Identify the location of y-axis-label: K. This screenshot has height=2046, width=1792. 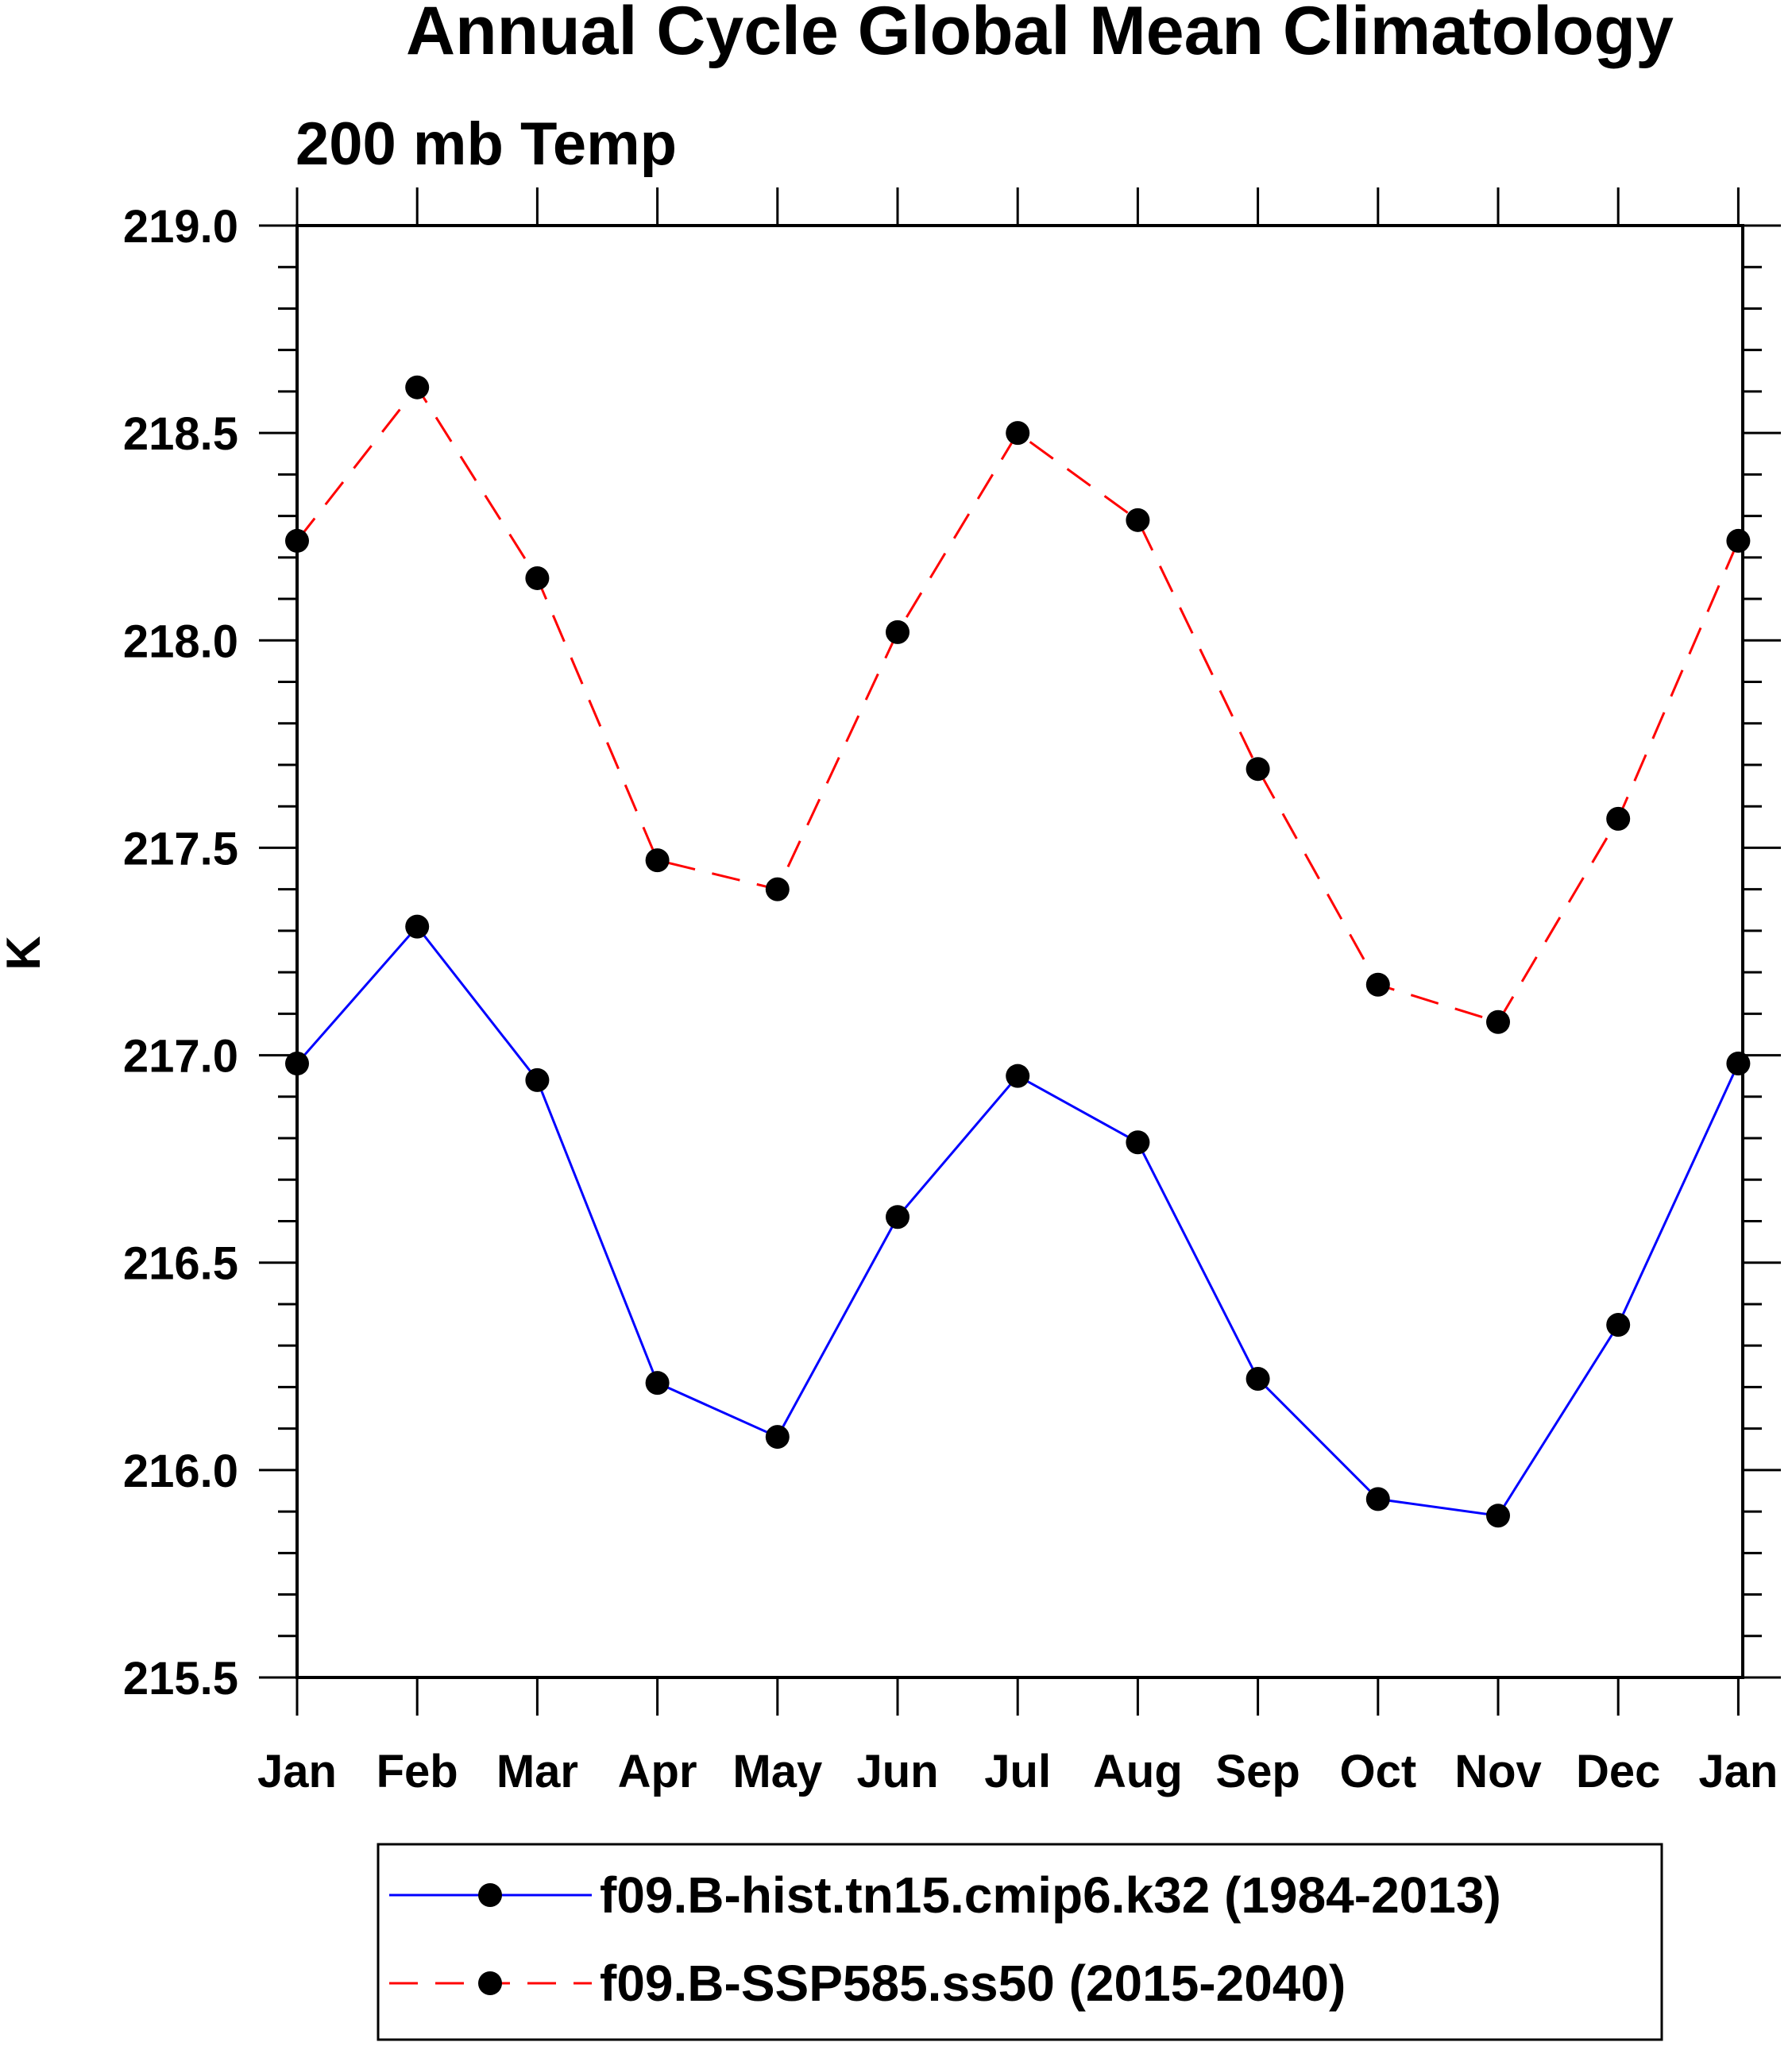
(25, 953).